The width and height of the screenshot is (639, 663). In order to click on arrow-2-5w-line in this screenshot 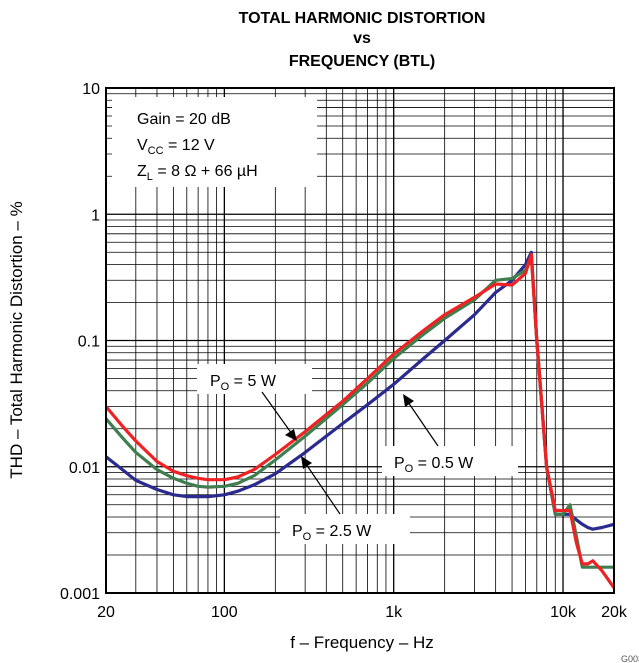, I will do `click(323, 489)`.